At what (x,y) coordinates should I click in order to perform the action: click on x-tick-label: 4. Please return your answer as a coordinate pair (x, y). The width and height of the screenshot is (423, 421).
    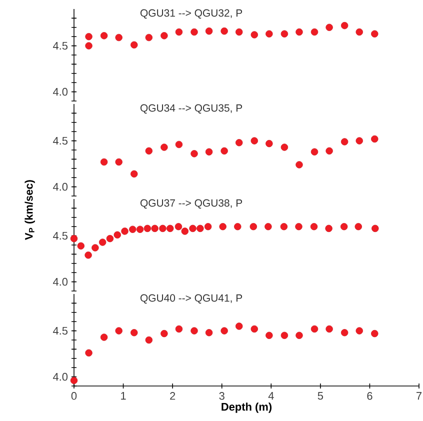
    Looking at the image, I should click on (271, 396).